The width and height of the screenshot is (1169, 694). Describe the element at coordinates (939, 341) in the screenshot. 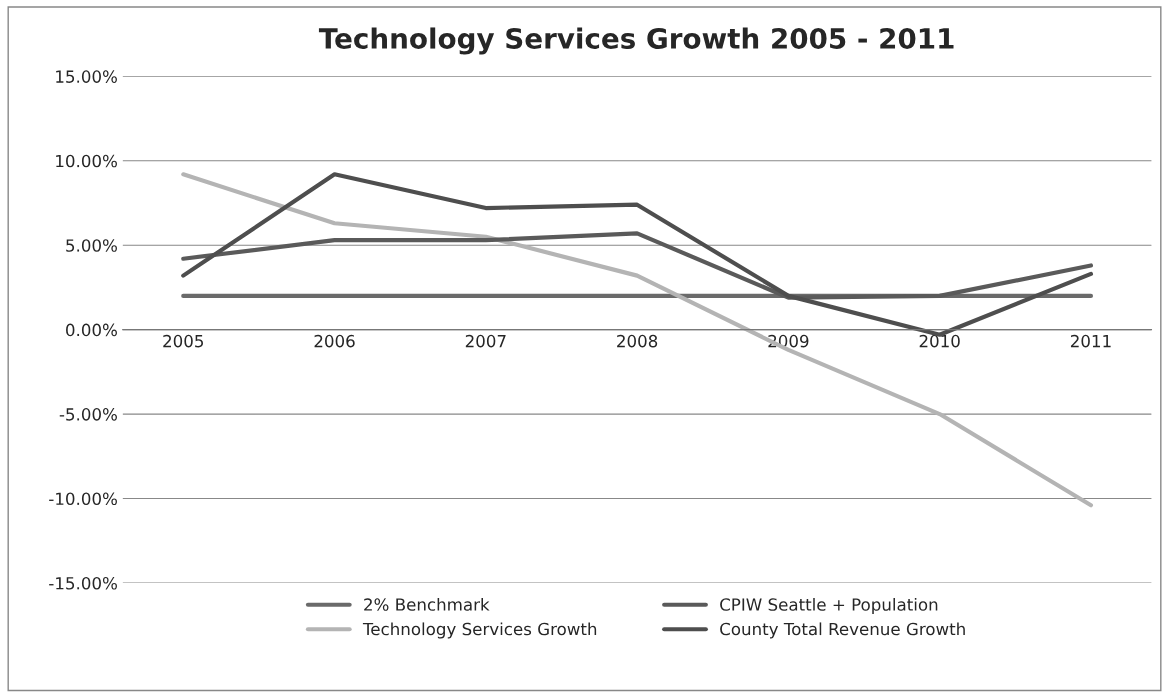

I see `x-tick-label: 2010` at that location.